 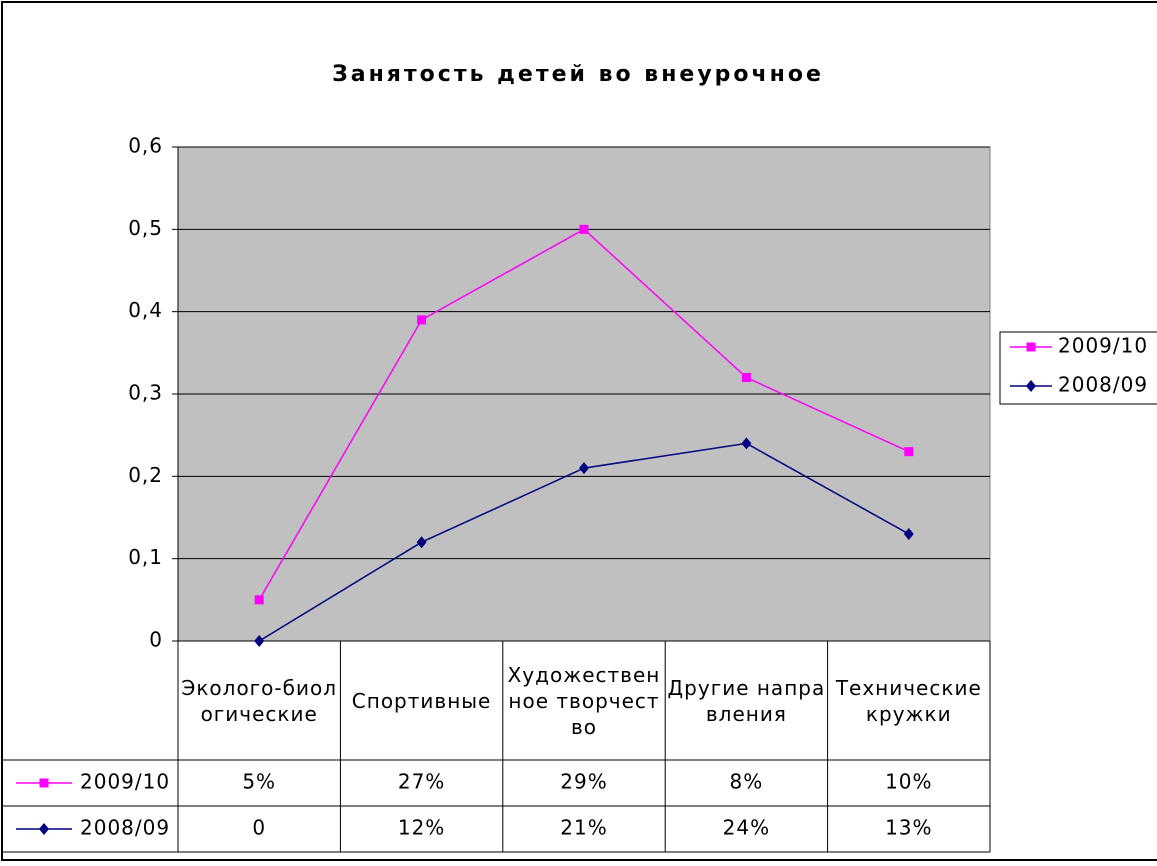 I want to click on table-cell: 29%, so click(x=583, y=782).